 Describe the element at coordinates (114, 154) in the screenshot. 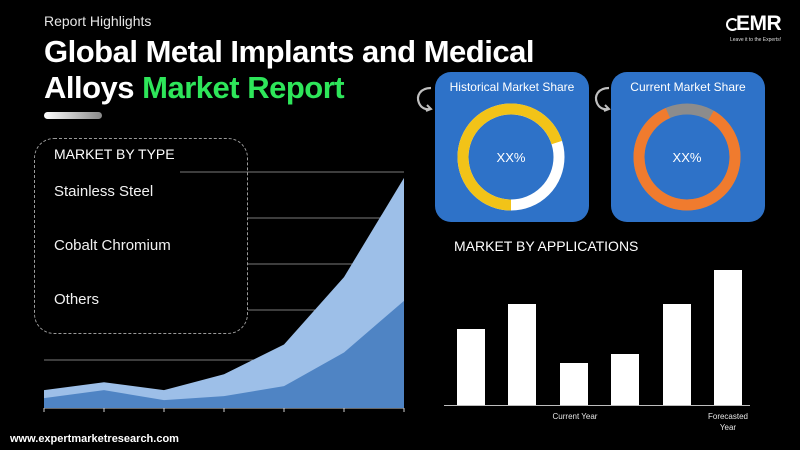

I see `market-by-type-heading: MARKET BY TYPE` at that location.